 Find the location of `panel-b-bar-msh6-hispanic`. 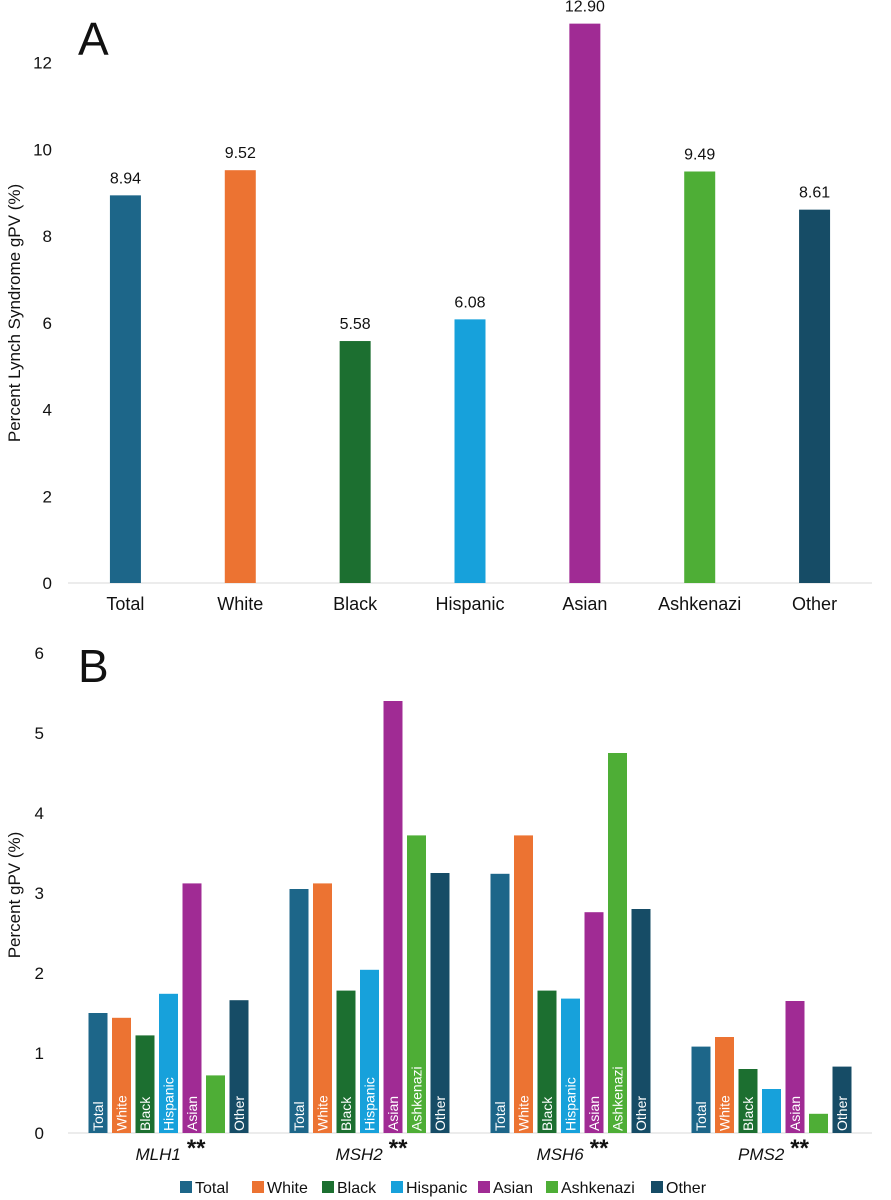

panel-b-bar-msh6-hispanic is located at coordinates (570, 1065).